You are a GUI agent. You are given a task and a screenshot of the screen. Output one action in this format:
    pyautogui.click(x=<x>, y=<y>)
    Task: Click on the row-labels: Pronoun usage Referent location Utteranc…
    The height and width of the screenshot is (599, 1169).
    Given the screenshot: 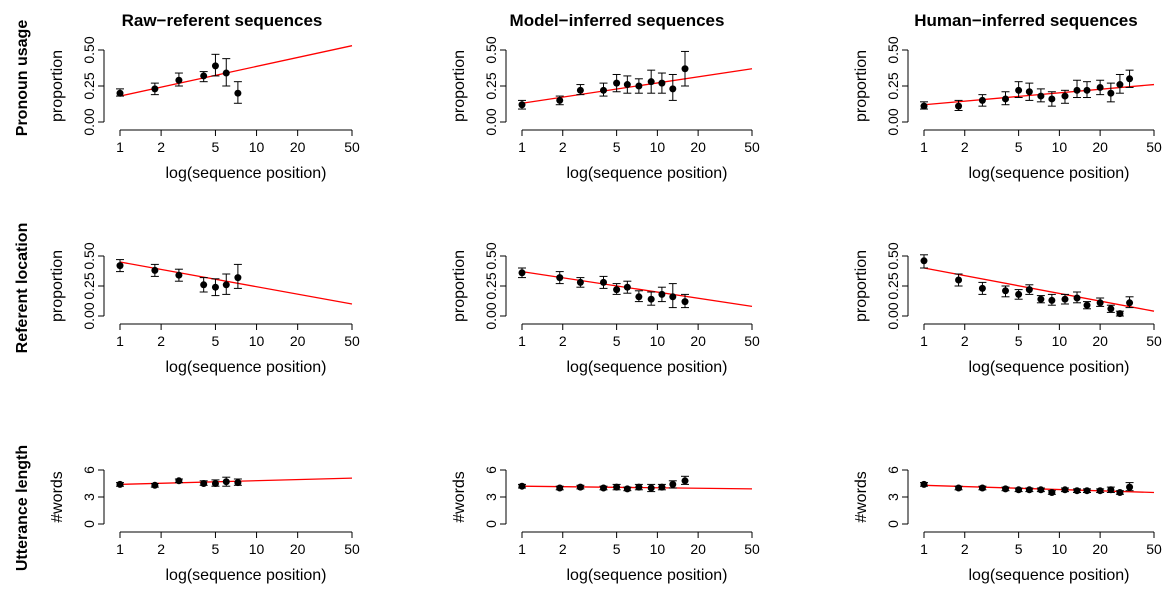 What is the action you would take?
    pyautogui.click(x=22, y=295)
    